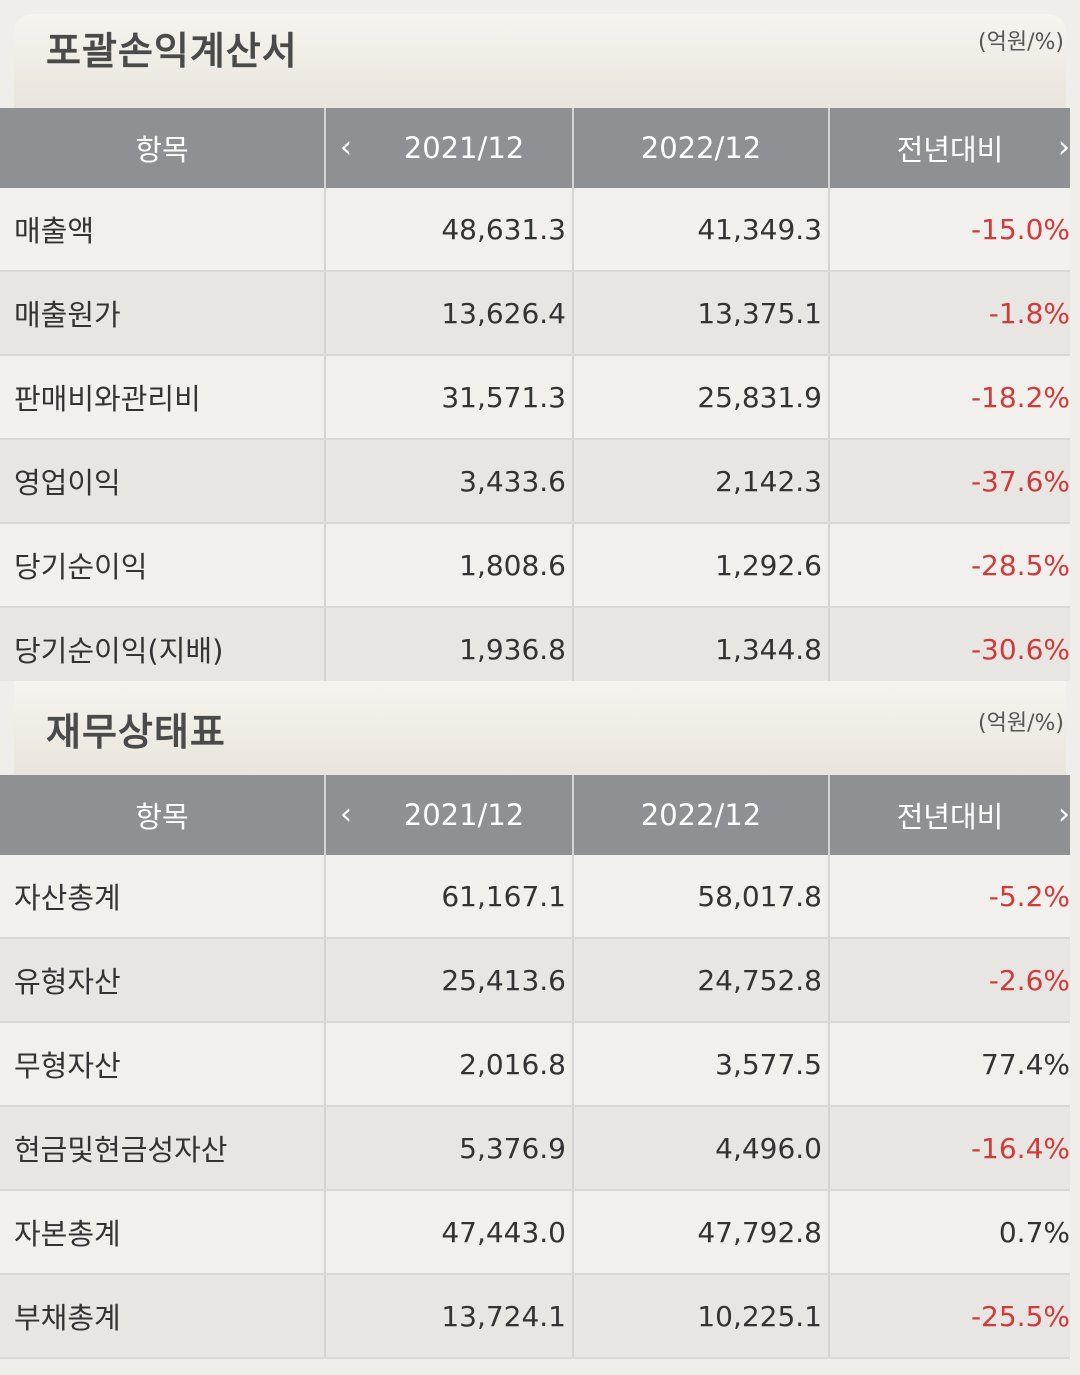  What do you see at coordinates (163, 649) in the screenshot?
I see `row-label: 당기순이익(지배)` at bounding box center [163, 649].